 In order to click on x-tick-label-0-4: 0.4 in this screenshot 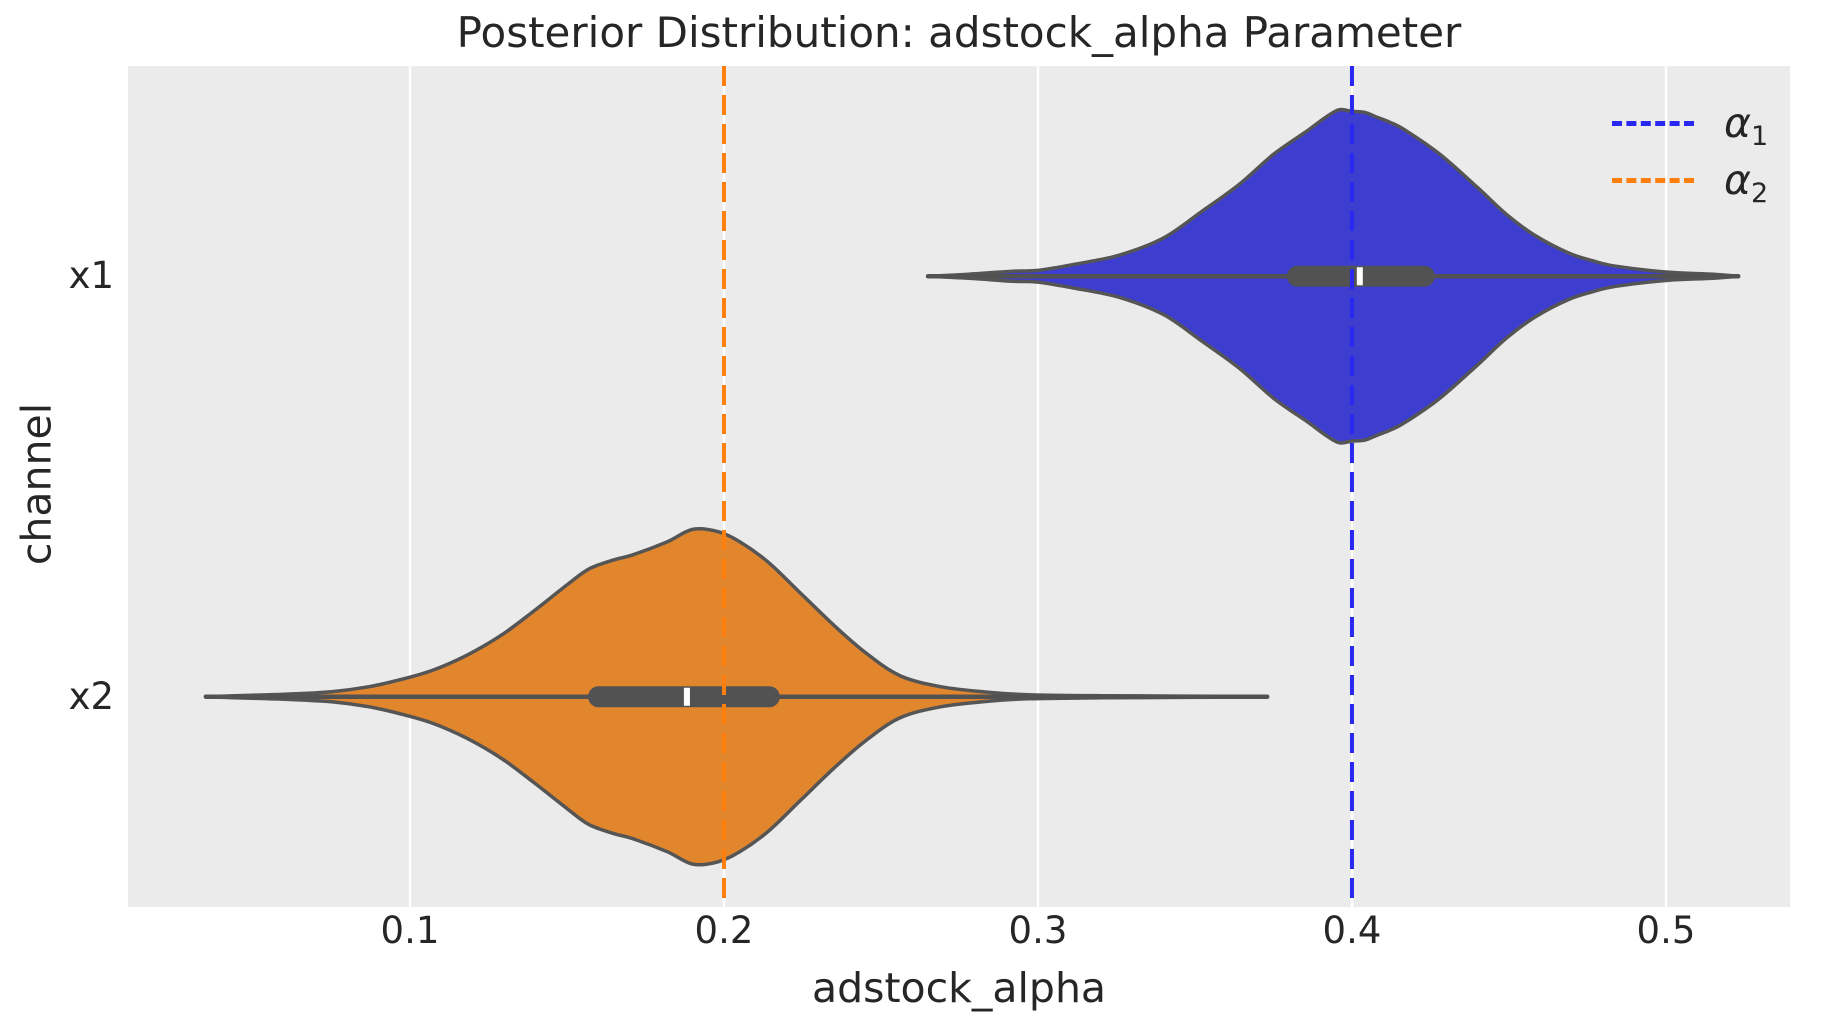, I will do `click(1352, 930)`.